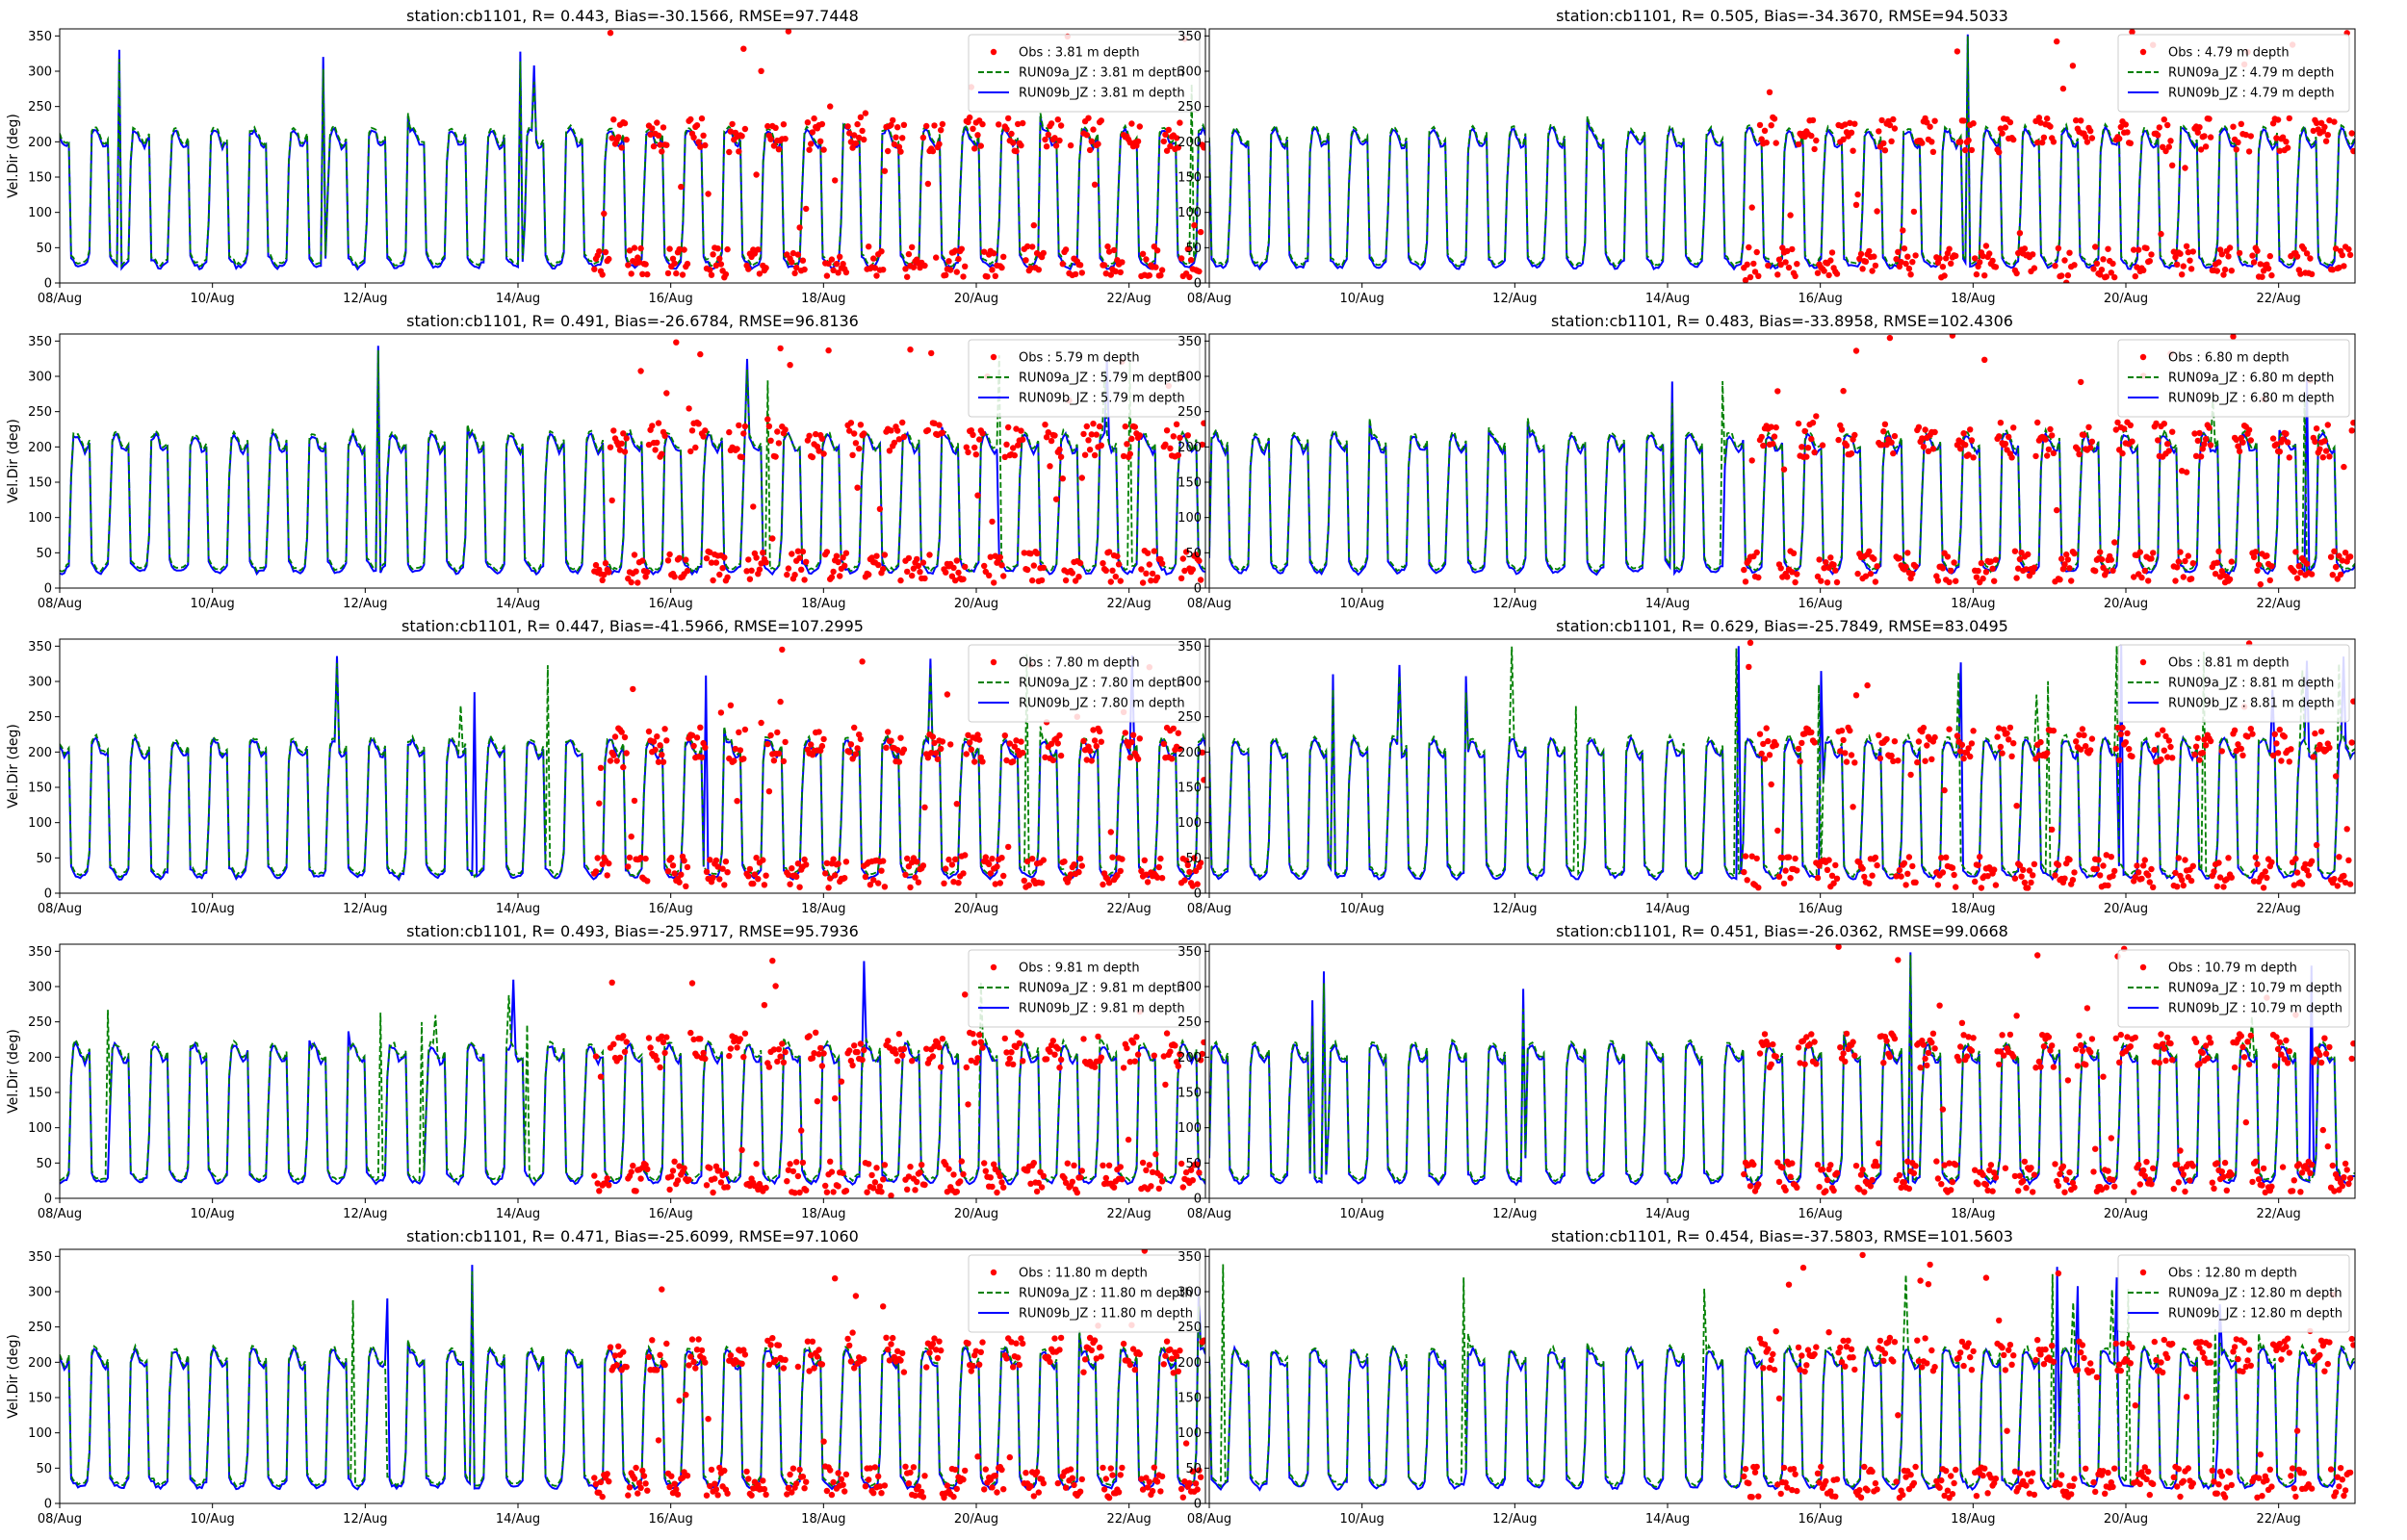 This screenshot has width=2407, height=1540. Describe the element at coordinates (993, 52) in the screenshot. I see `legend-obs-marker` at that location.